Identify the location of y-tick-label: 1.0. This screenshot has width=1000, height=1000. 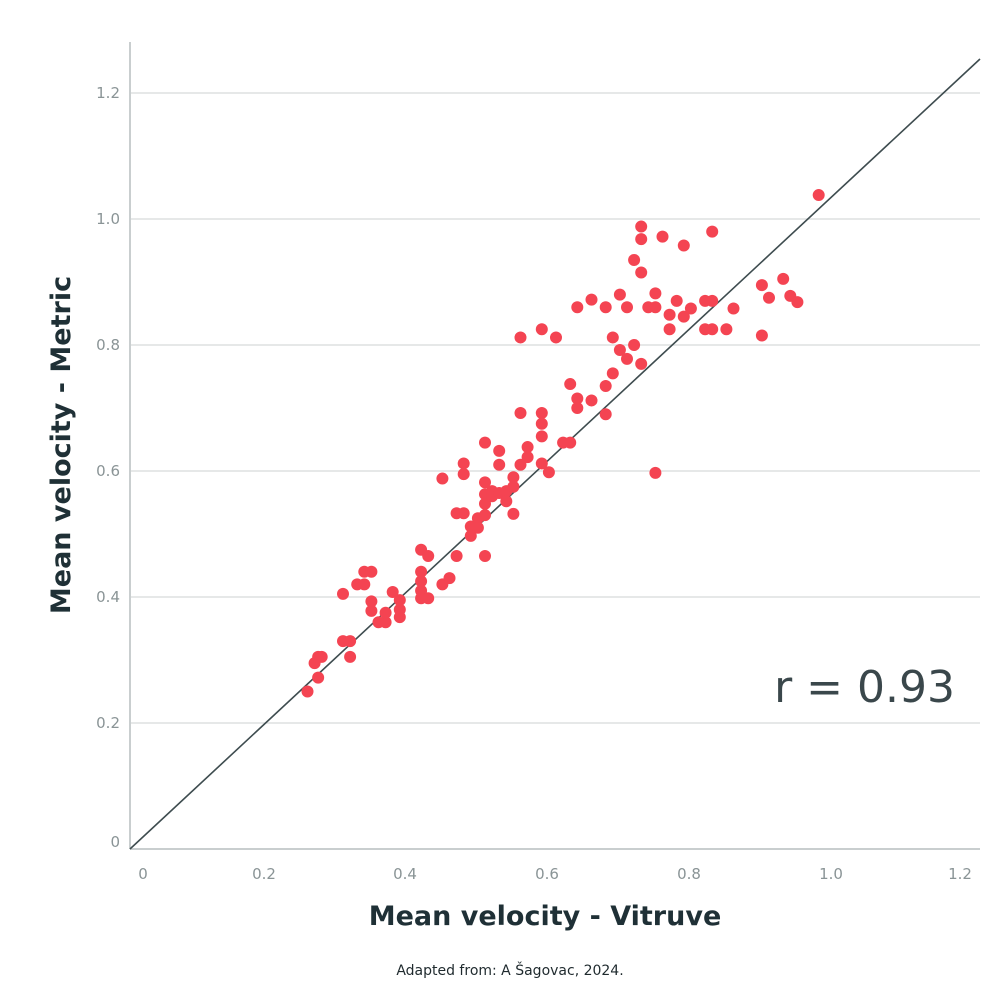
(108, 219).